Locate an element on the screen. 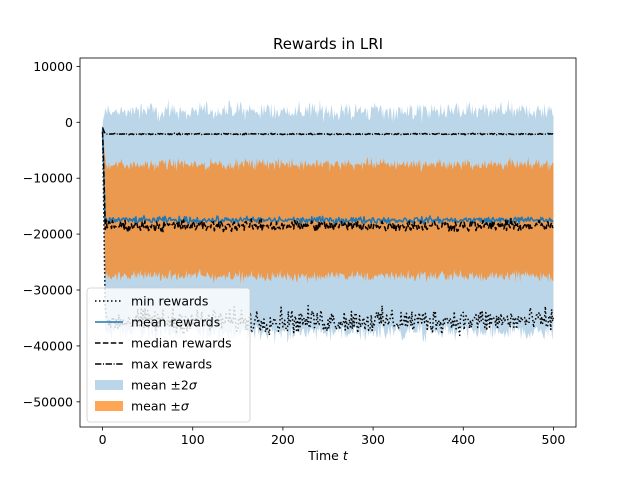  x-tick-label: 300 is located at coordinates (373, 439).